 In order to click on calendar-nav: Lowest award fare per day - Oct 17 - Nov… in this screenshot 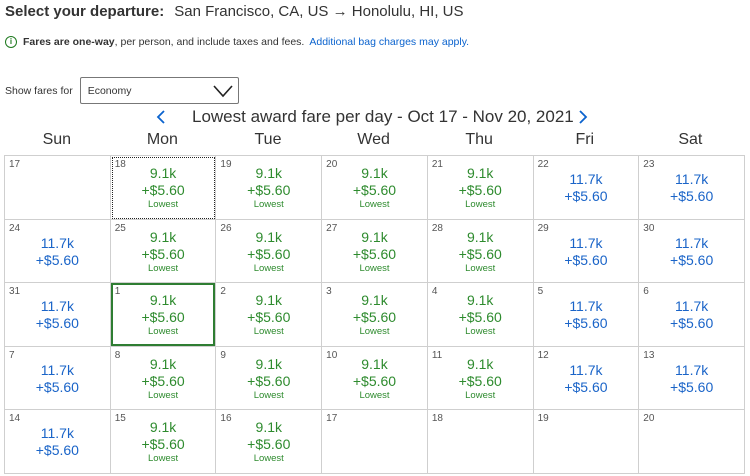, I will do `click(375, 117)`.